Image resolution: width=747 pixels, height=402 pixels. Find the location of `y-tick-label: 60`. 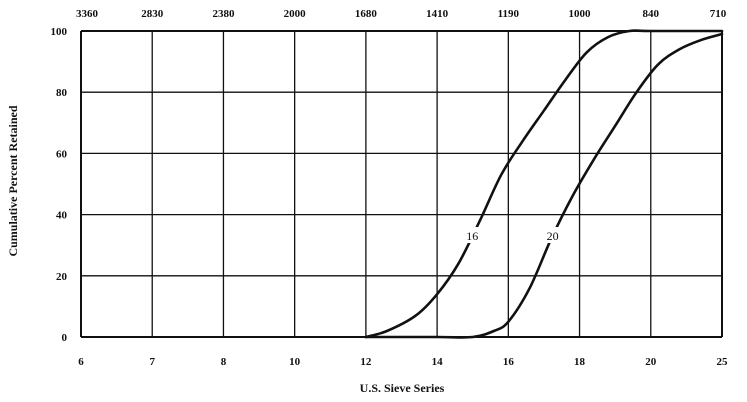

y-tick-label: 60 is located at coordinates (62, 154).